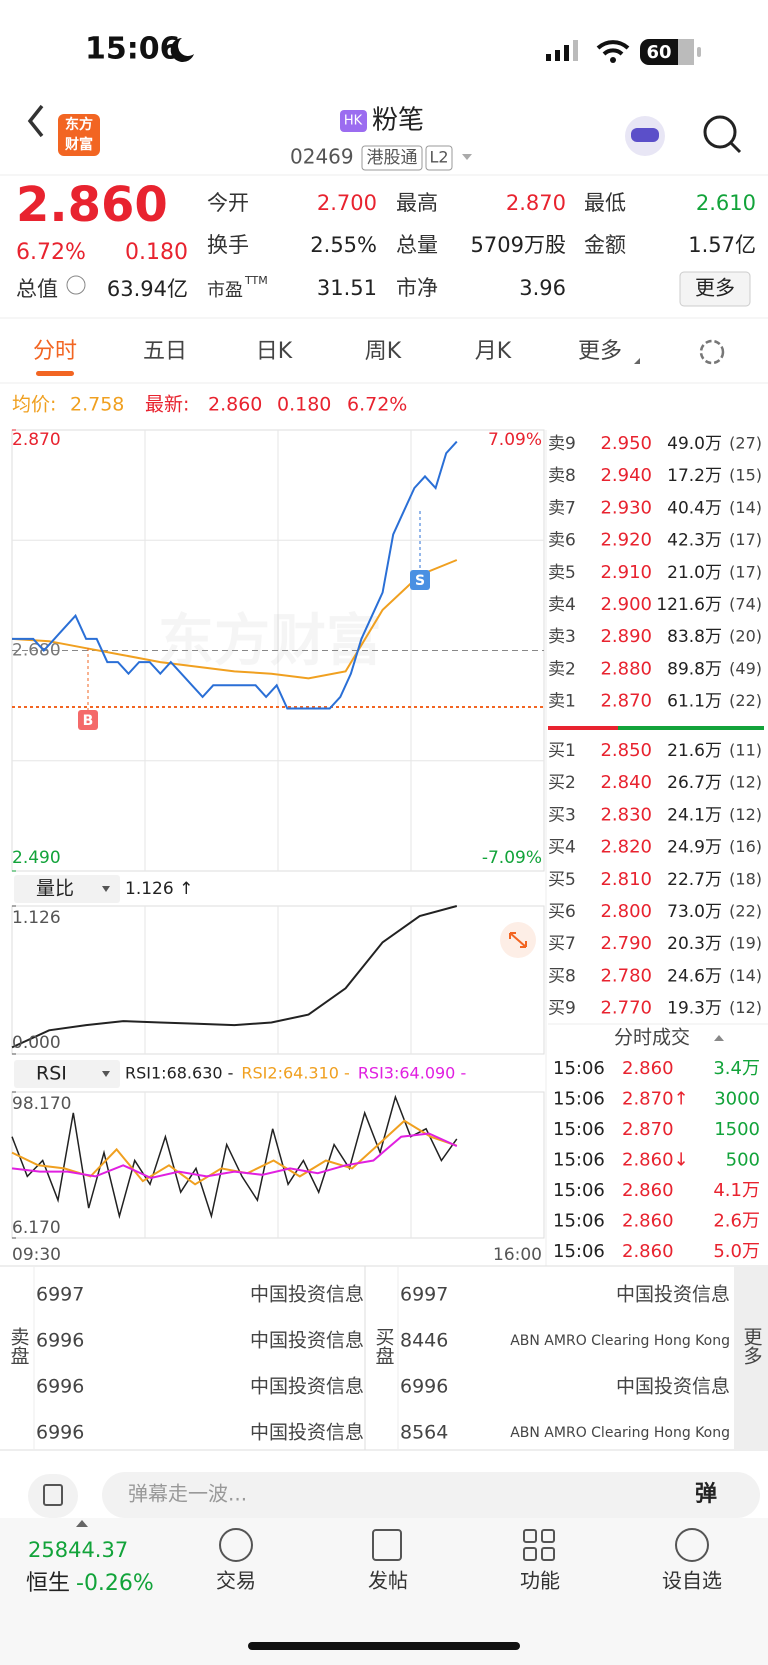  I want to click on index-pct: -0.26%, so click(115, 1583).